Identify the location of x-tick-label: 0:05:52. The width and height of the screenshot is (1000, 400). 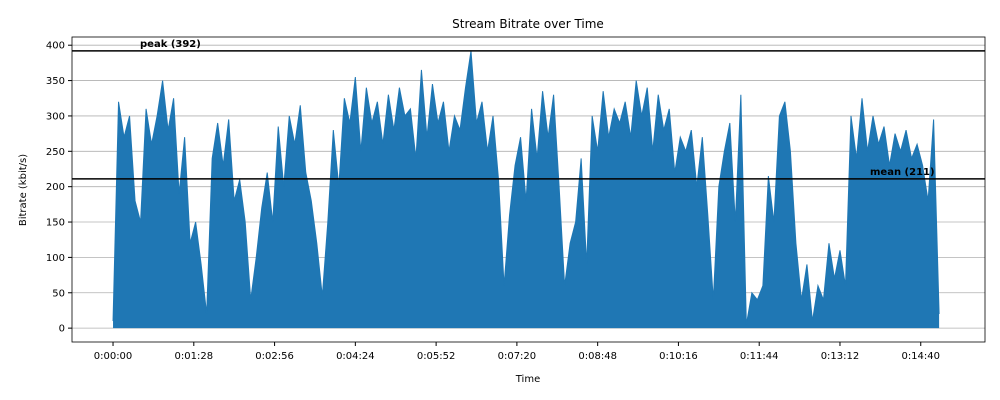
(436, 356).